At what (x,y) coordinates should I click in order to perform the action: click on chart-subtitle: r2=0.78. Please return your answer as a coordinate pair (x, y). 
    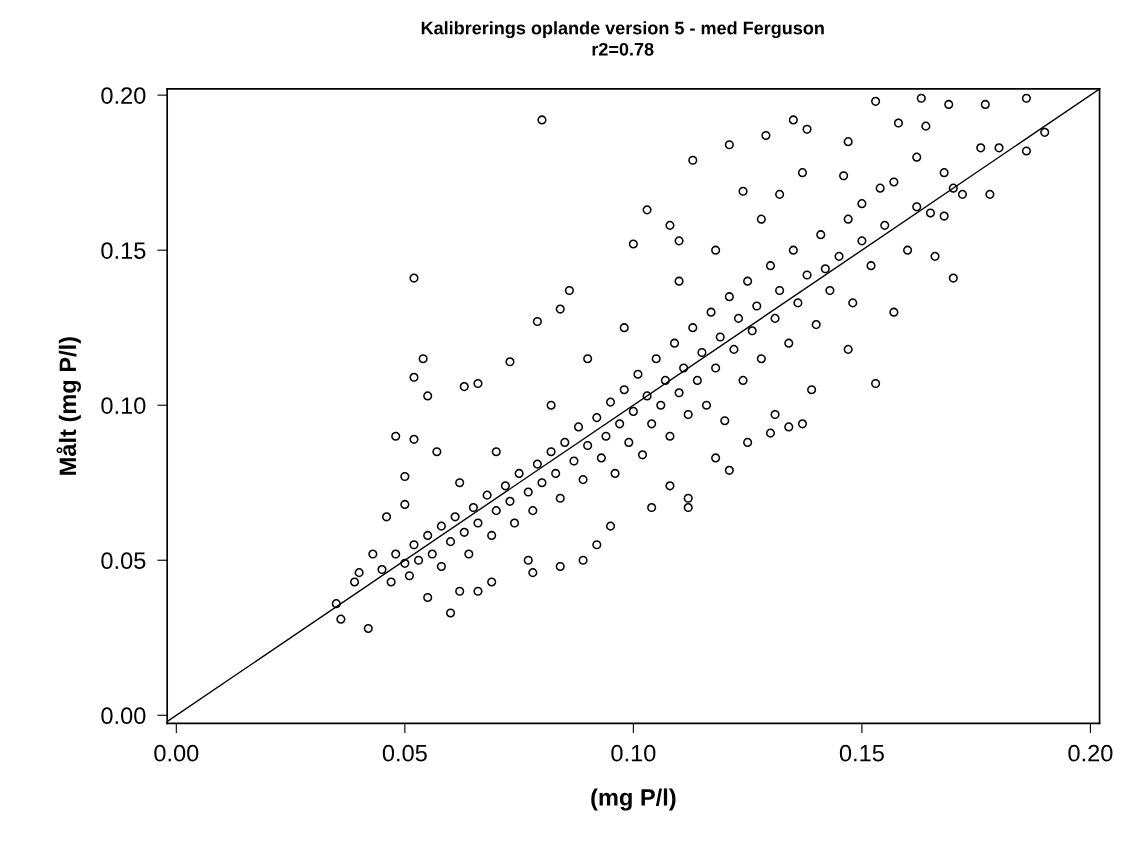
    Looking at the image, I should click on (623, 49).